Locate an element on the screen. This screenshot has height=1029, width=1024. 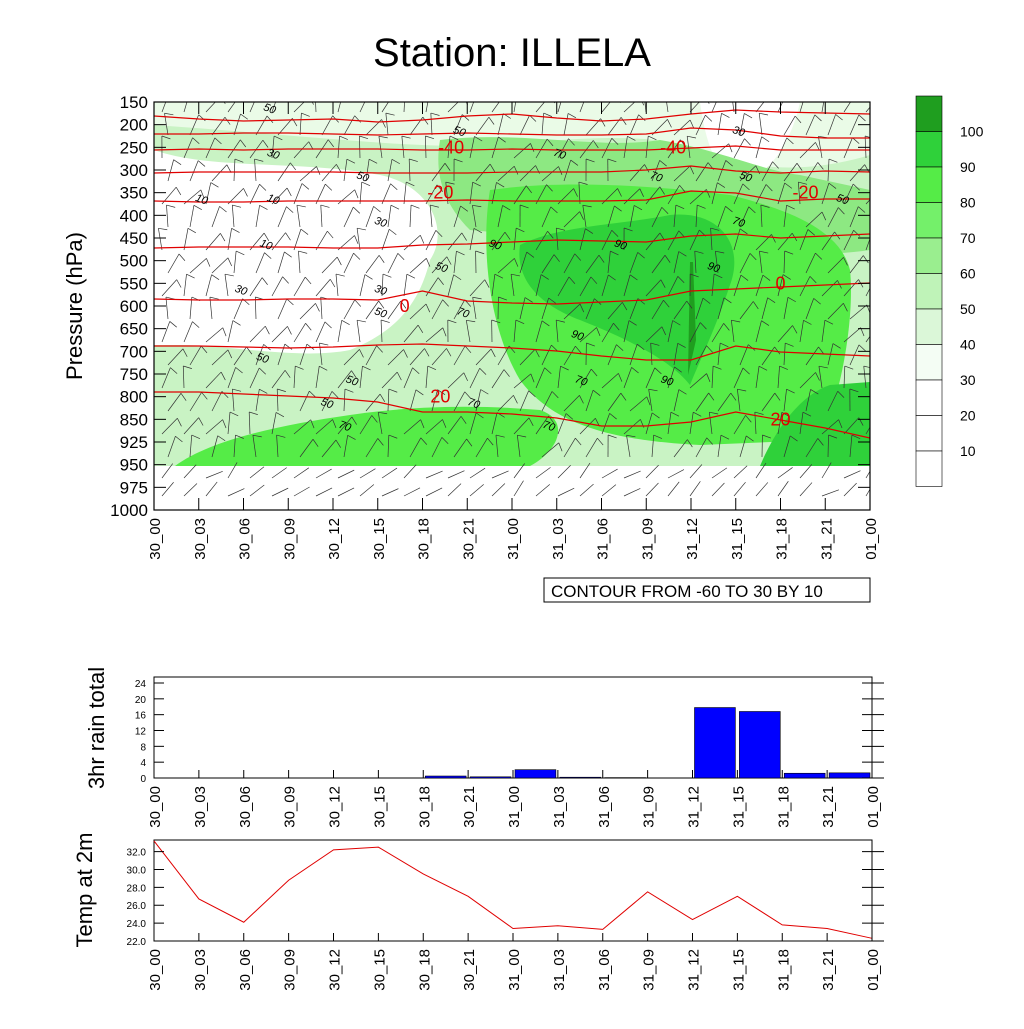
pressure-axis-label: Pressure (hPa) is located at coordinates (74, 306).